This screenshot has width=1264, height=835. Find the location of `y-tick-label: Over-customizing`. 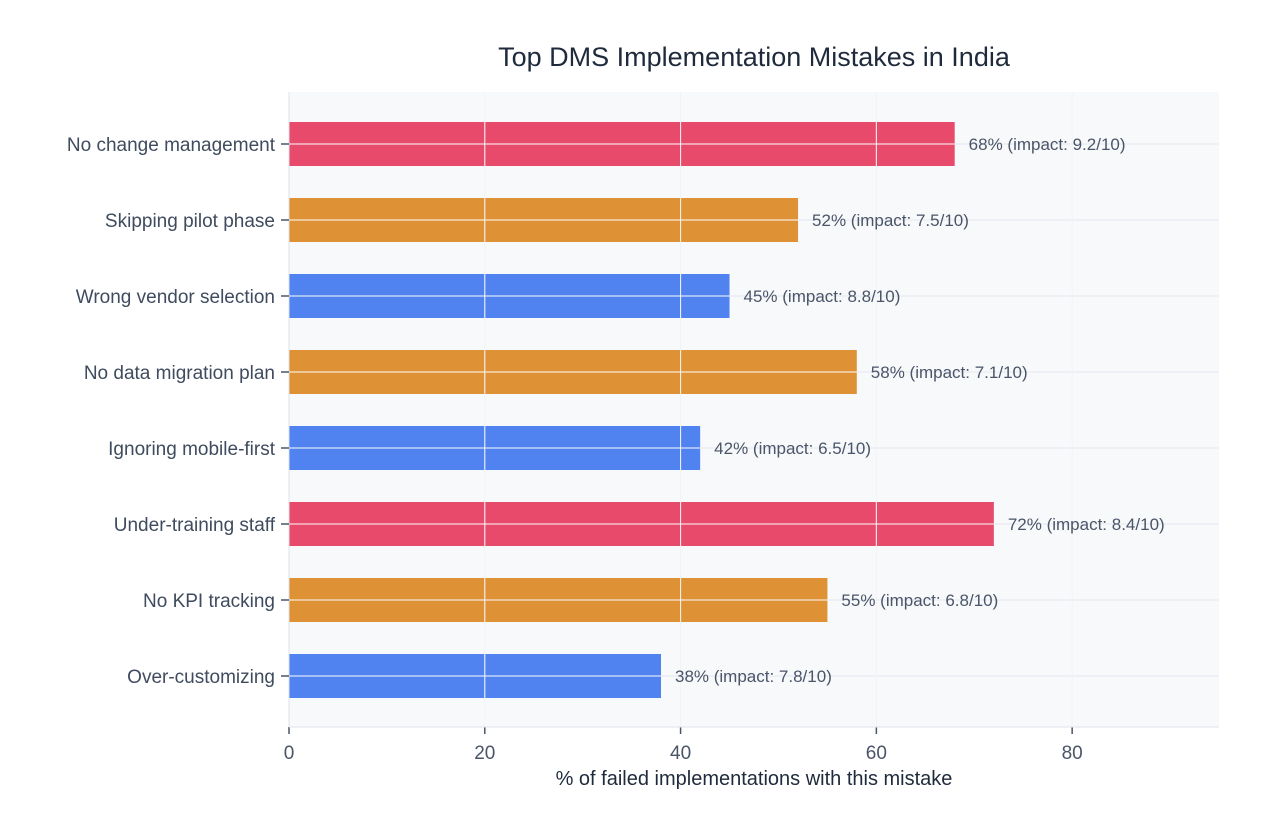

y-tick-label: Over-customizing is located at coordinates (201, 677).